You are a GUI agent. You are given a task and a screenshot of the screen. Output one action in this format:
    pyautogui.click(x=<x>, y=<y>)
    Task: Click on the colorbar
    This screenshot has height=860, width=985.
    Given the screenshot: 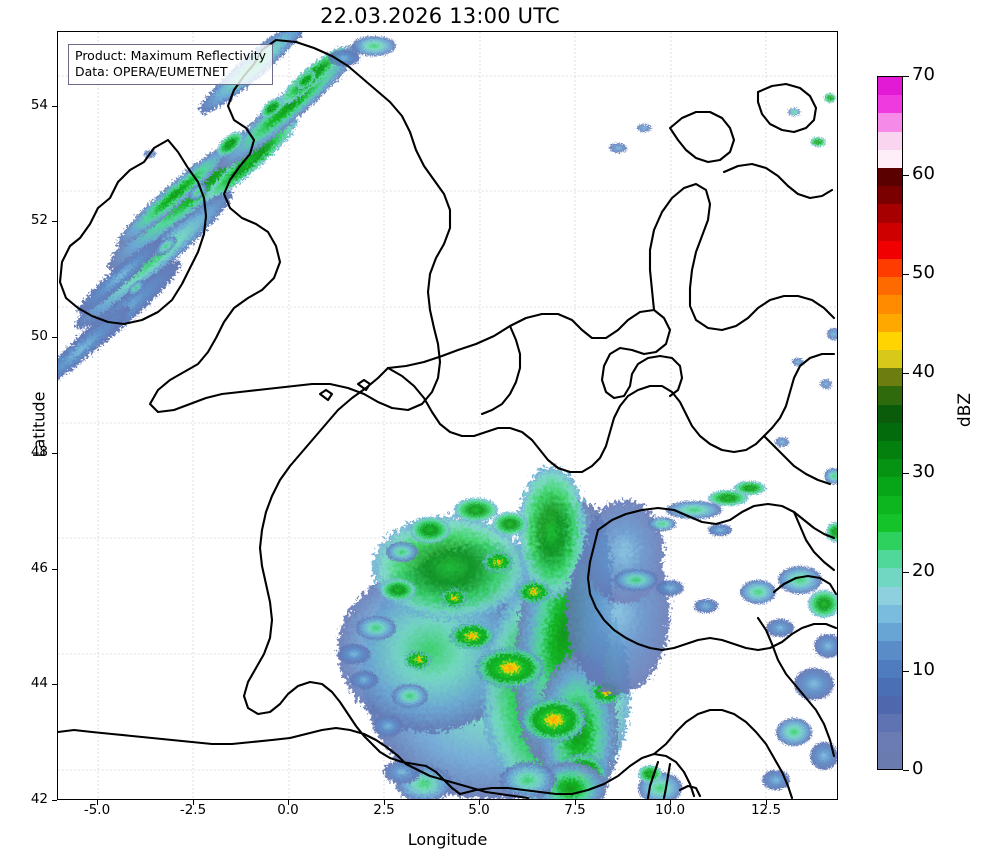 What is the action you would take?
    pyautogui.click(x=890, y=423)
    